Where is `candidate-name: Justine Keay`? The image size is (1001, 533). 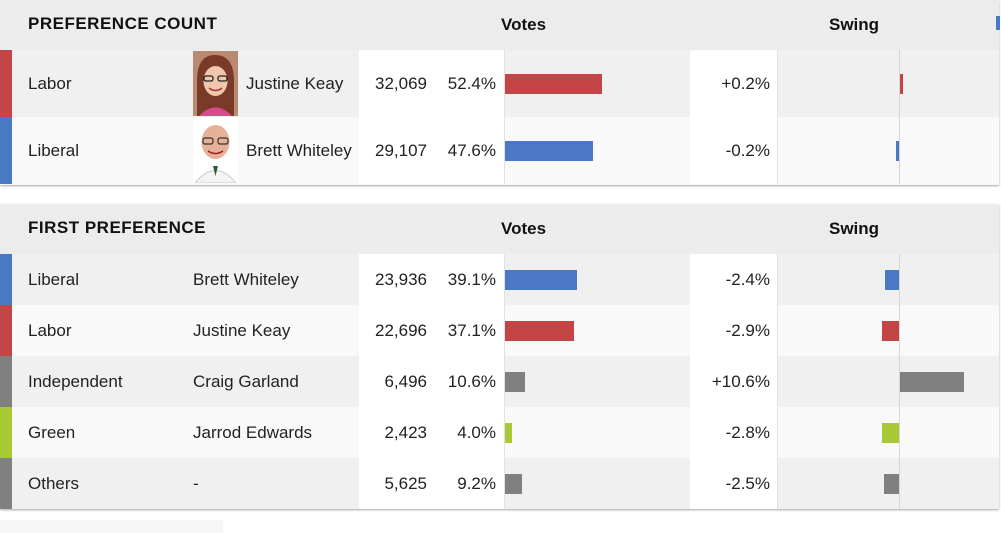
candidate-name: Justine Keay is located at coordinates (242, 330).